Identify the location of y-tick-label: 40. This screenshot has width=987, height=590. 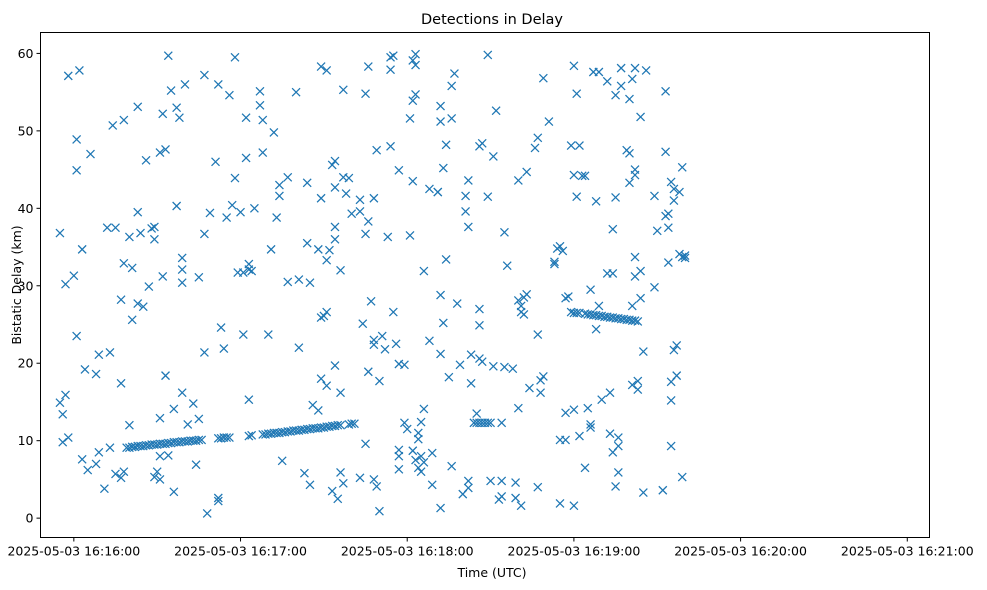
(26, 208).